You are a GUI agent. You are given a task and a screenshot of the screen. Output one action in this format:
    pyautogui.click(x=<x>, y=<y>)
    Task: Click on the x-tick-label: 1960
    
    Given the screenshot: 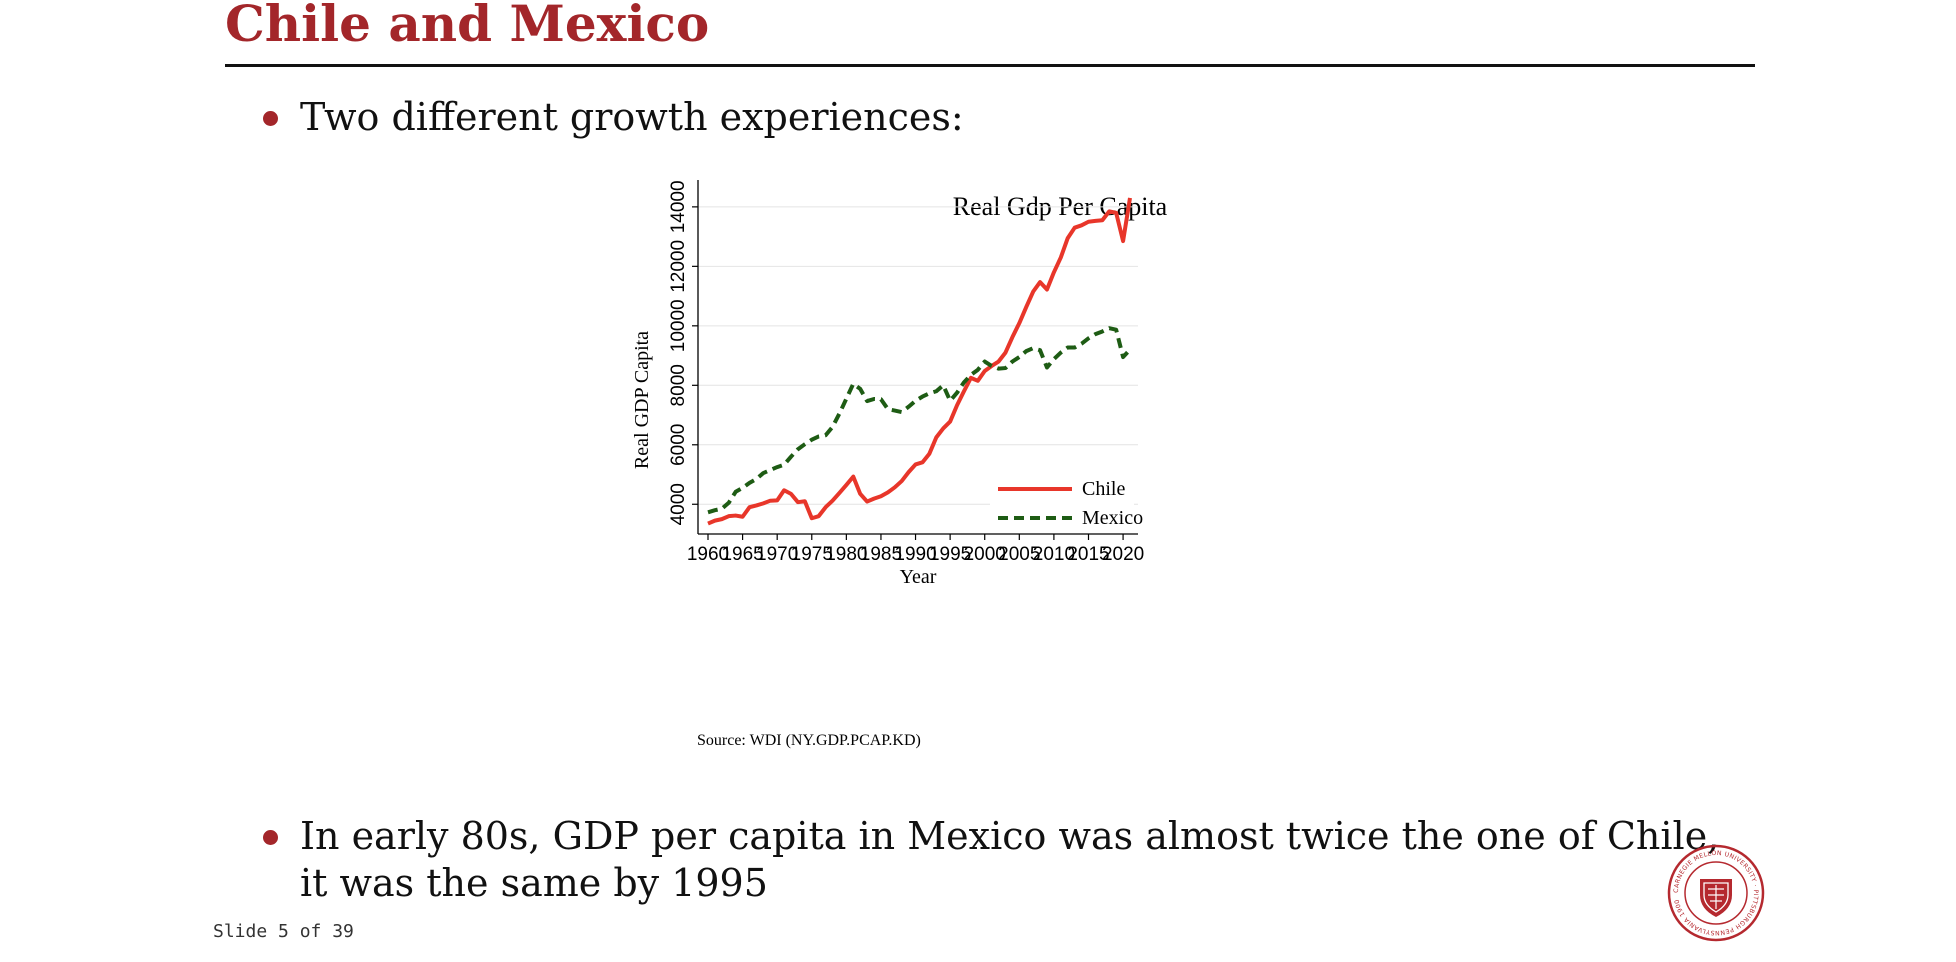 What is the action you would take?
    pyautogui.click(x=708, y=554)
    